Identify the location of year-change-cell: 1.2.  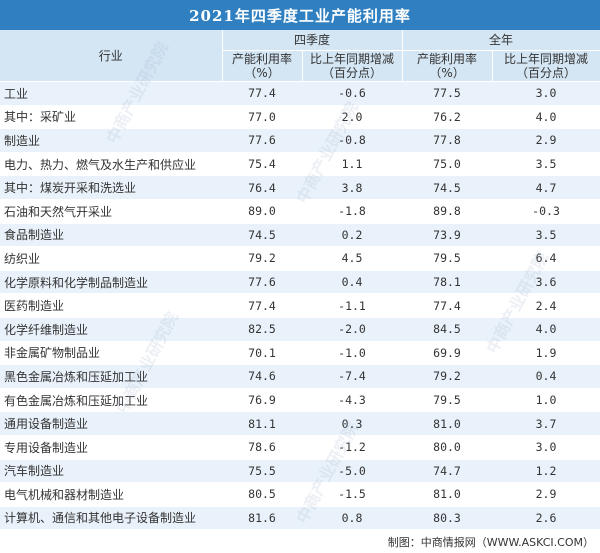
(546, 471).